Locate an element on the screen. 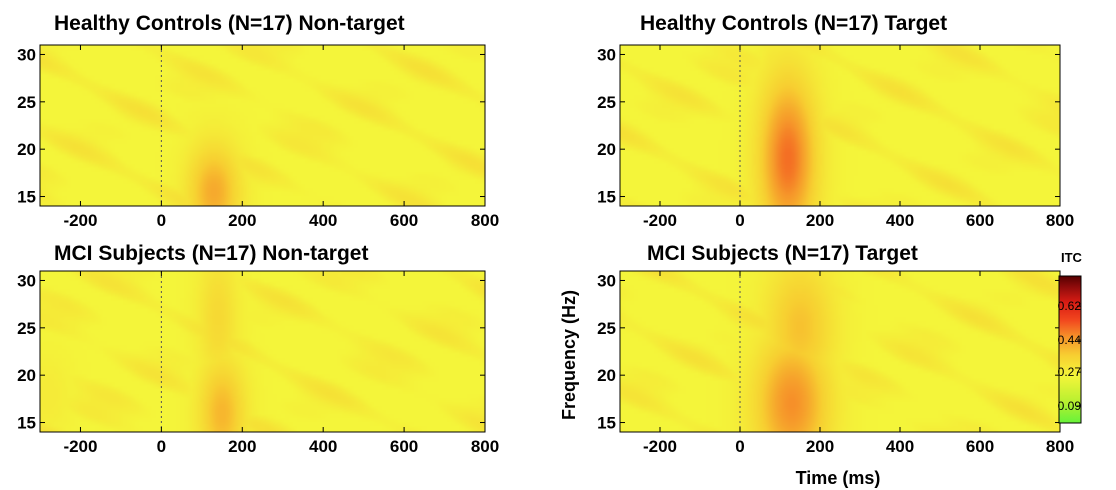  colorbar-tick-label: 0.44 is located at coordinates (1070, 340).